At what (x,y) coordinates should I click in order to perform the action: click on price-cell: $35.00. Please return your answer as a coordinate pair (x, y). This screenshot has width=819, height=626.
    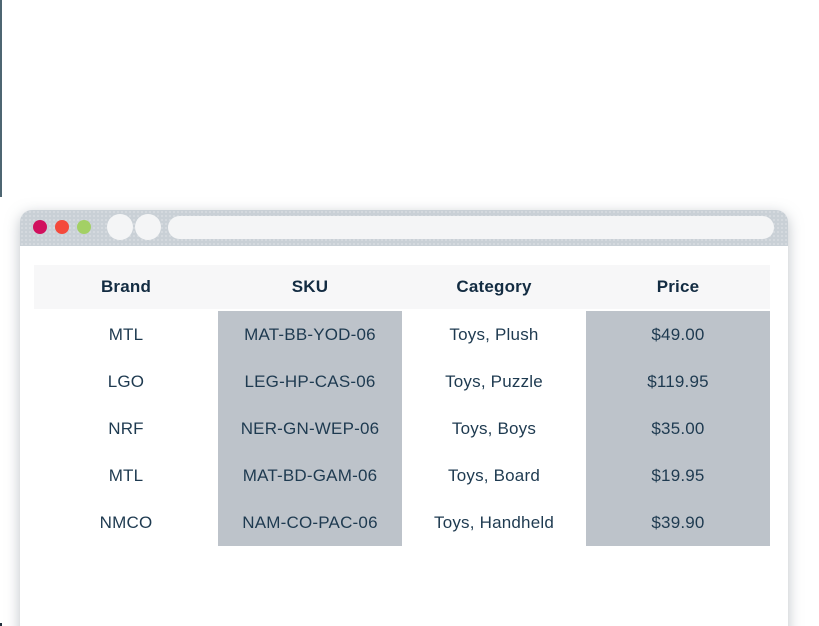
    Looking at the image, I should click on (678, 428).